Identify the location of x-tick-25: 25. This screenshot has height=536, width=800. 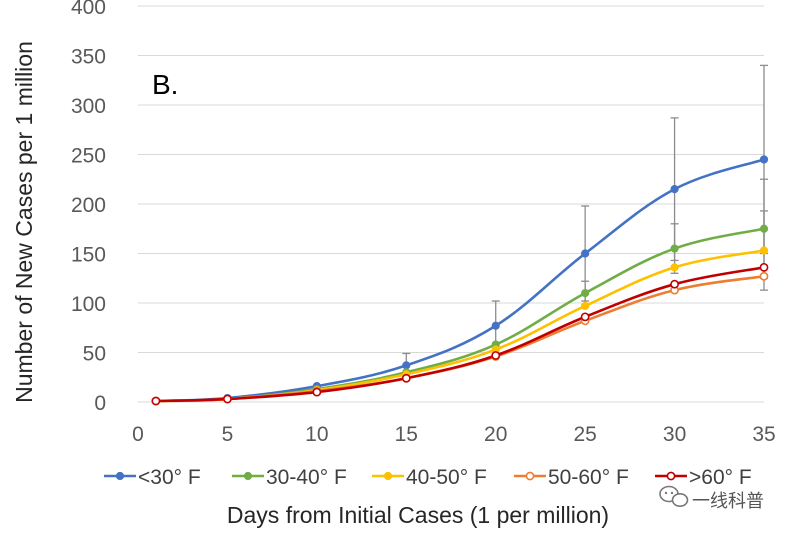
(584, 434).